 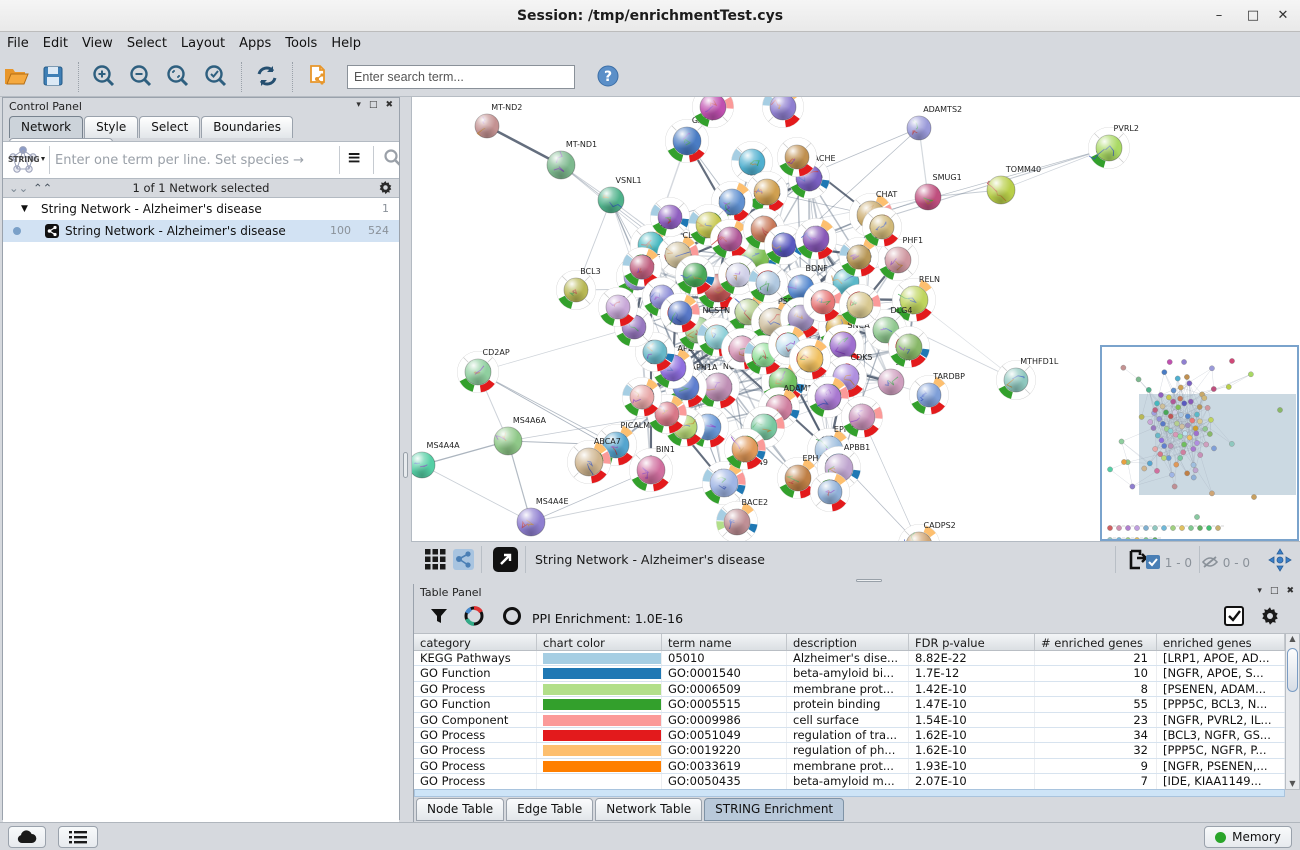 What do you see at coordinates (608, 76) in the screenshot?
I see `help-button: ?` at bounding box center [608, 76].